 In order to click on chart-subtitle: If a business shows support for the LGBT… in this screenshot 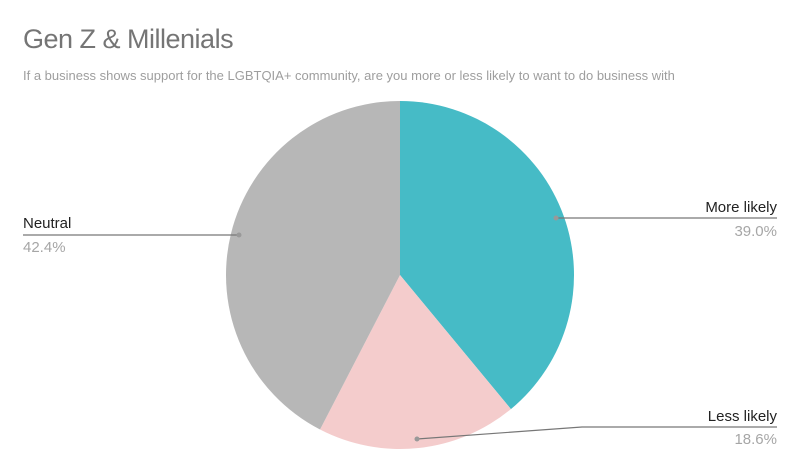, I will do `click(349, 75)`.